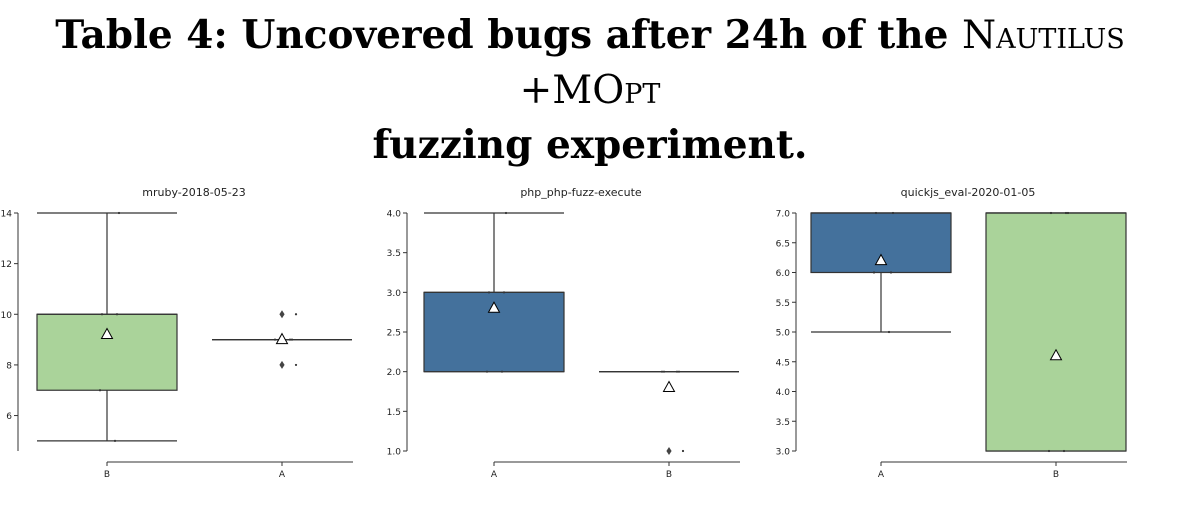 Image resolution: width=1180 pixels, height=512 pixels. I want to click on title-line2: fuzzing experiment., so click(590, 145).